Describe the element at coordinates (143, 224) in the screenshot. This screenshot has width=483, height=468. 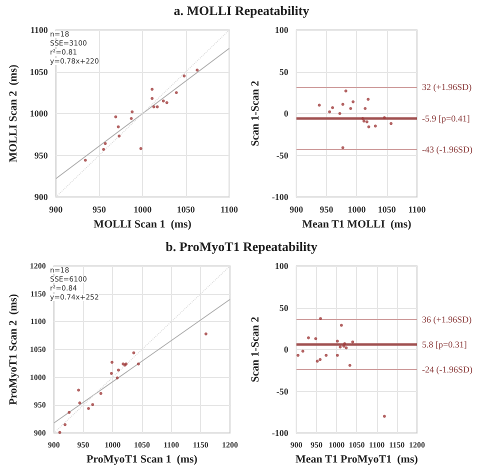
I see `x-axis-title: MOLLI Scan 1 (ms)` at that location.